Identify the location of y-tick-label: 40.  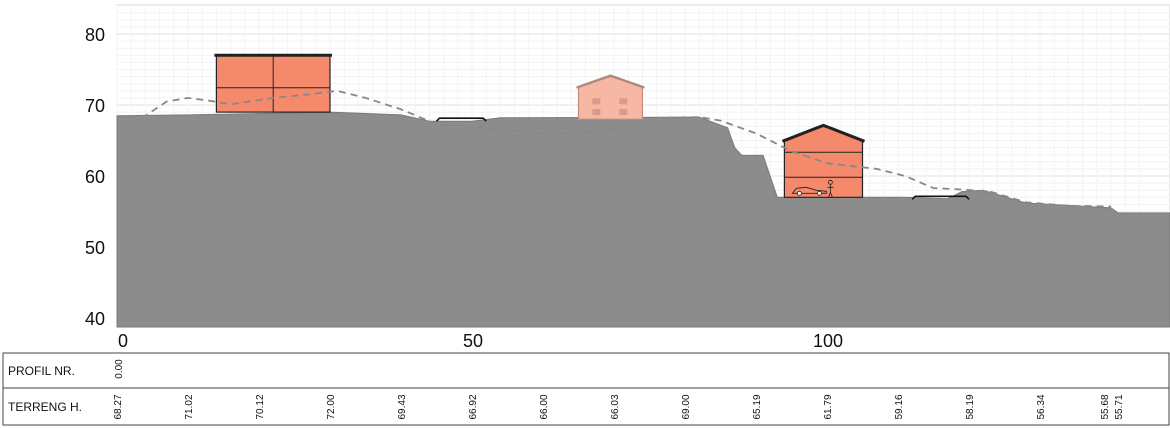
(95, 319).